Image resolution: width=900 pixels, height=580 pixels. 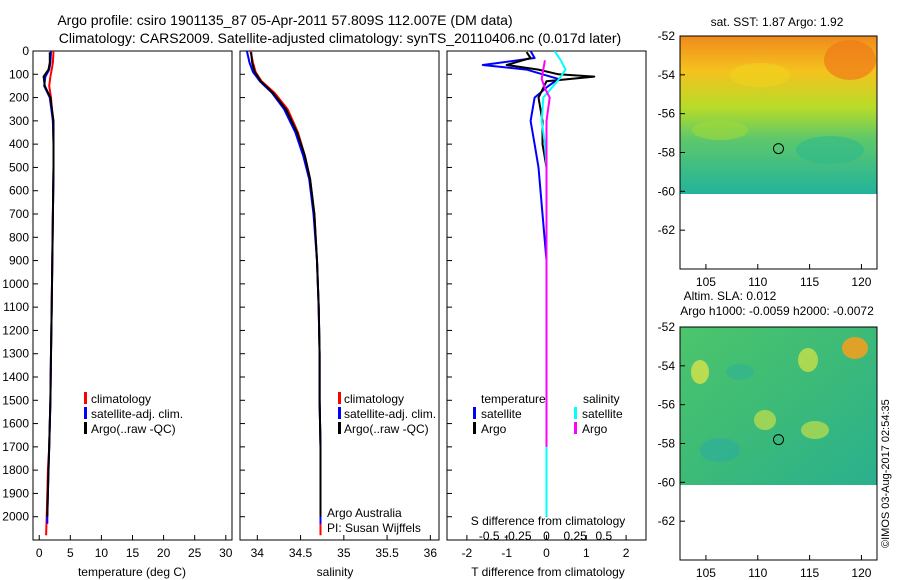 What do you see at coordinates (102, 553) in the screenshot?
I see `x-tick-label: 10` at bounding box center [102, 553].